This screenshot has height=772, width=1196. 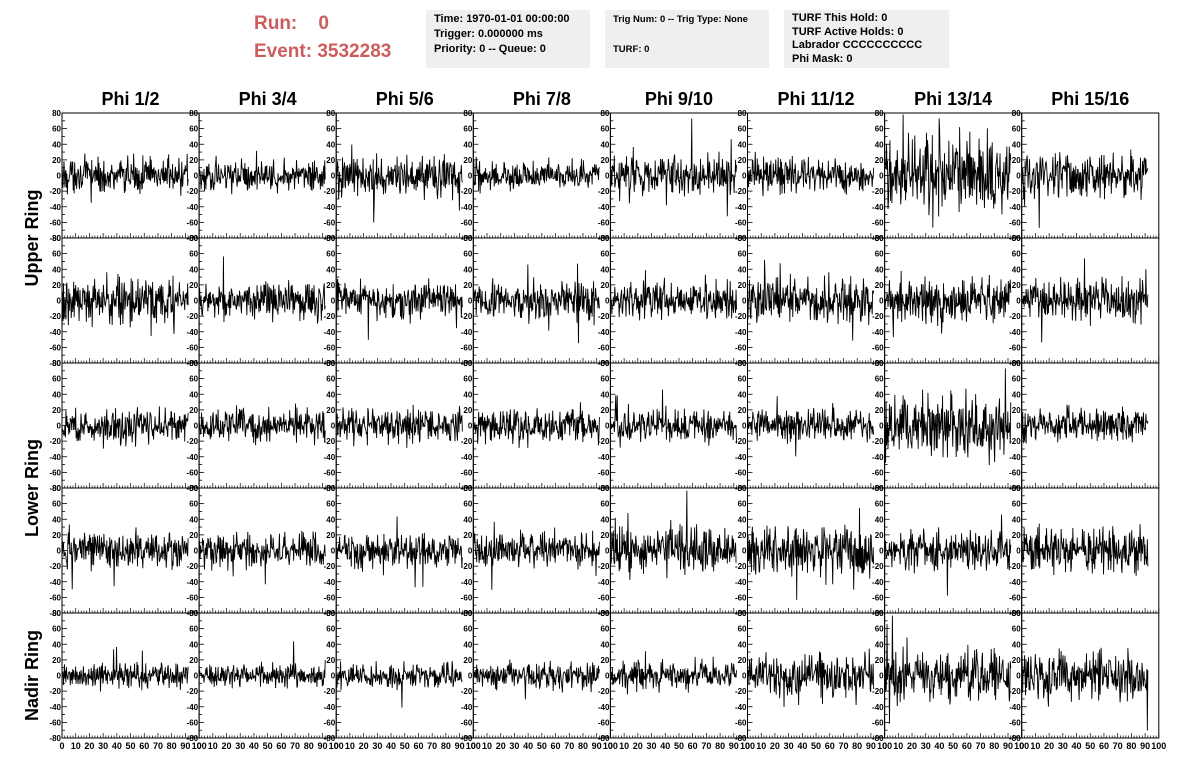 I want to click on run-value: 0, so click(x=323, y=23).